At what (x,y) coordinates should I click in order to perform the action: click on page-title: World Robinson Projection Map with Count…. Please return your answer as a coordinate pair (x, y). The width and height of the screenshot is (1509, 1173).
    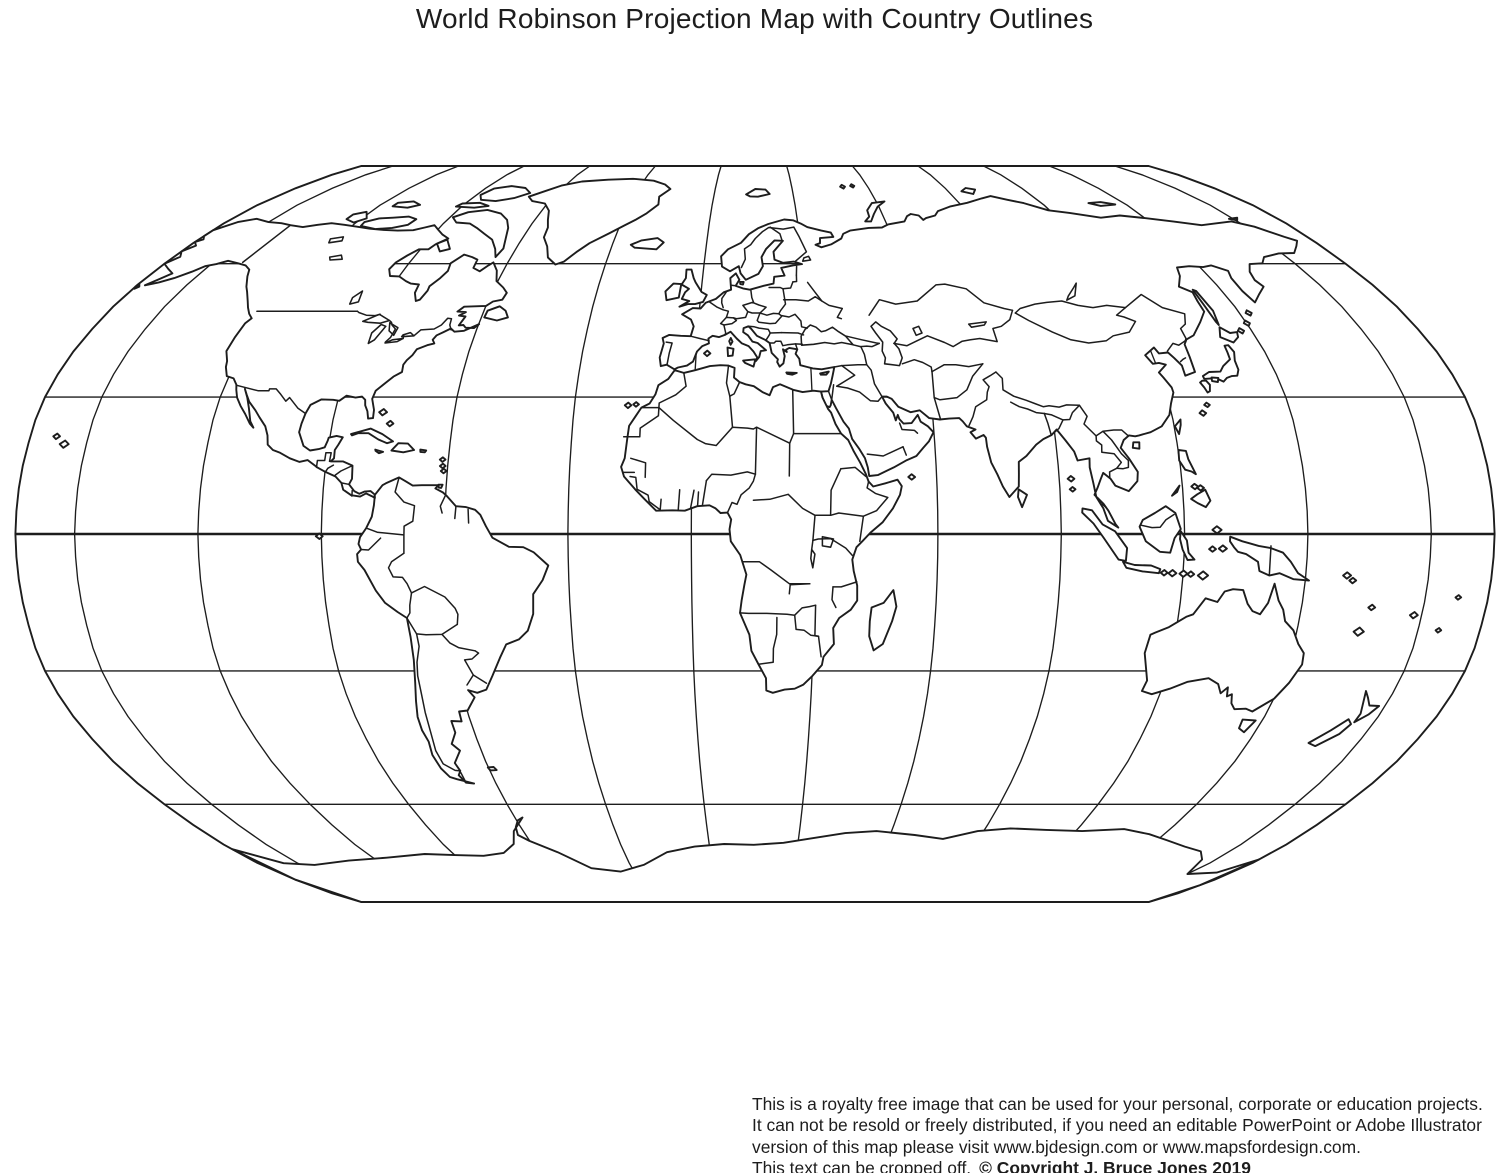
    Looking at the image, I should click on (754, 18).